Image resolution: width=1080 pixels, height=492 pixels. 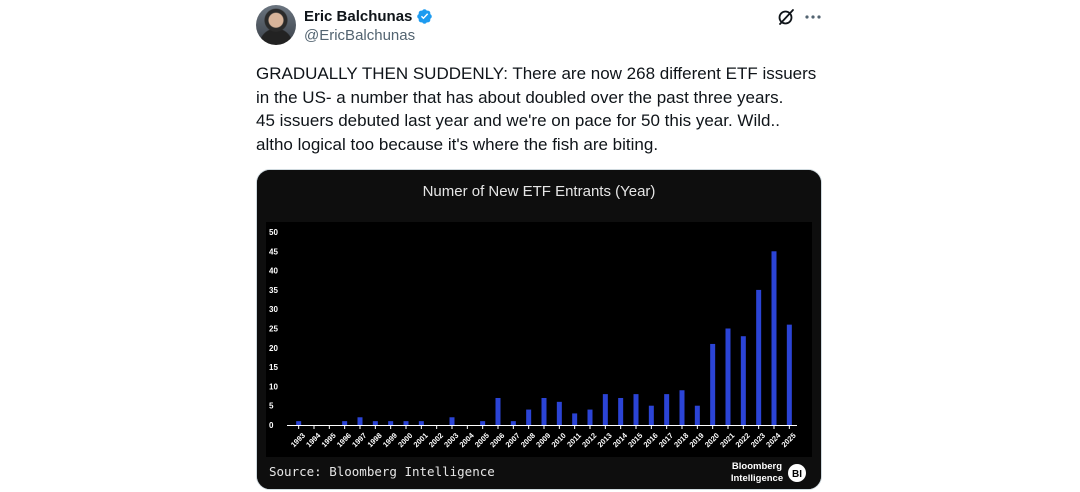 I want to click on bar-2025, so click(x=789, y=374).